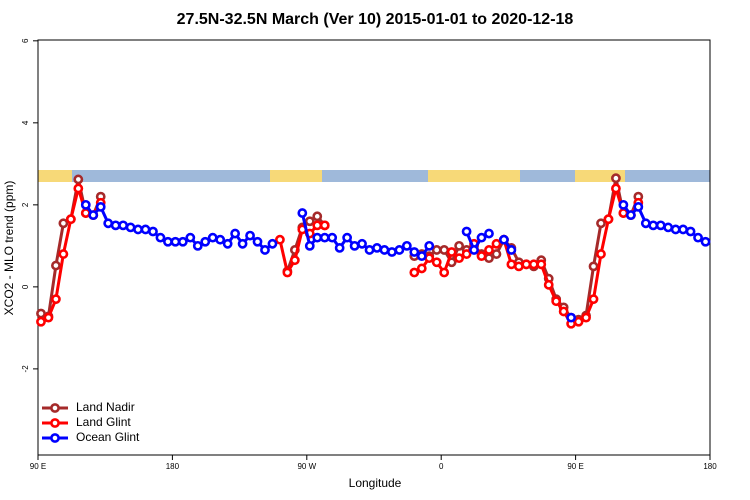 The width and height of the screenshot is (750, 500). I want to click on y-tick-label: 2, so click(25, 204).